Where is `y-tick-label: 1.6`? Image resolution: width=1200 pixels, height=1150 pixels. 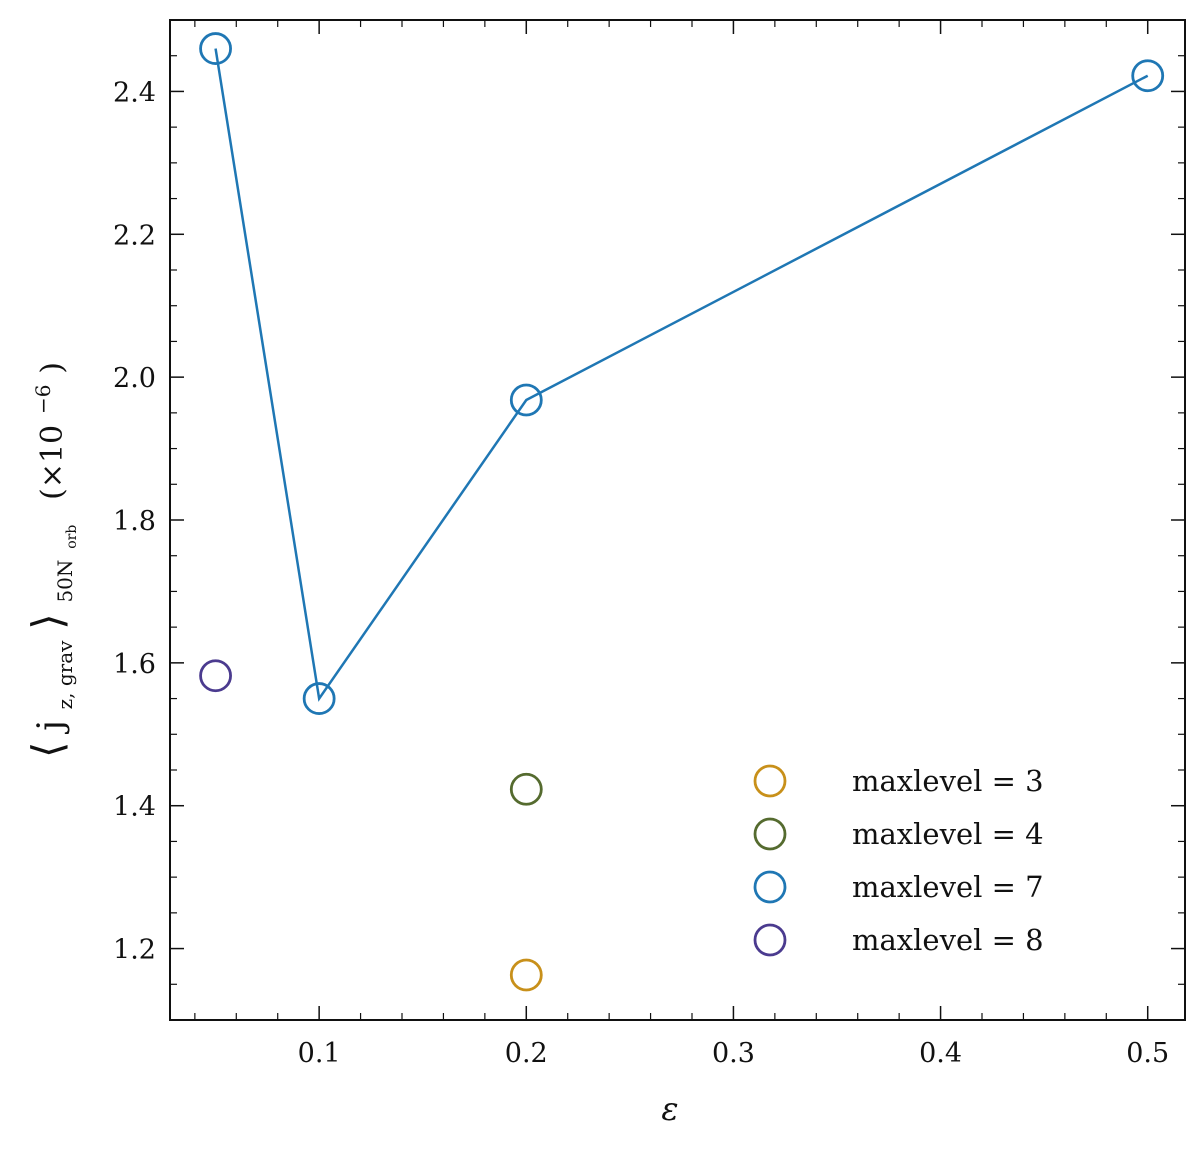
y-tick-label: 1.6 is located at coordinates (134, 664).